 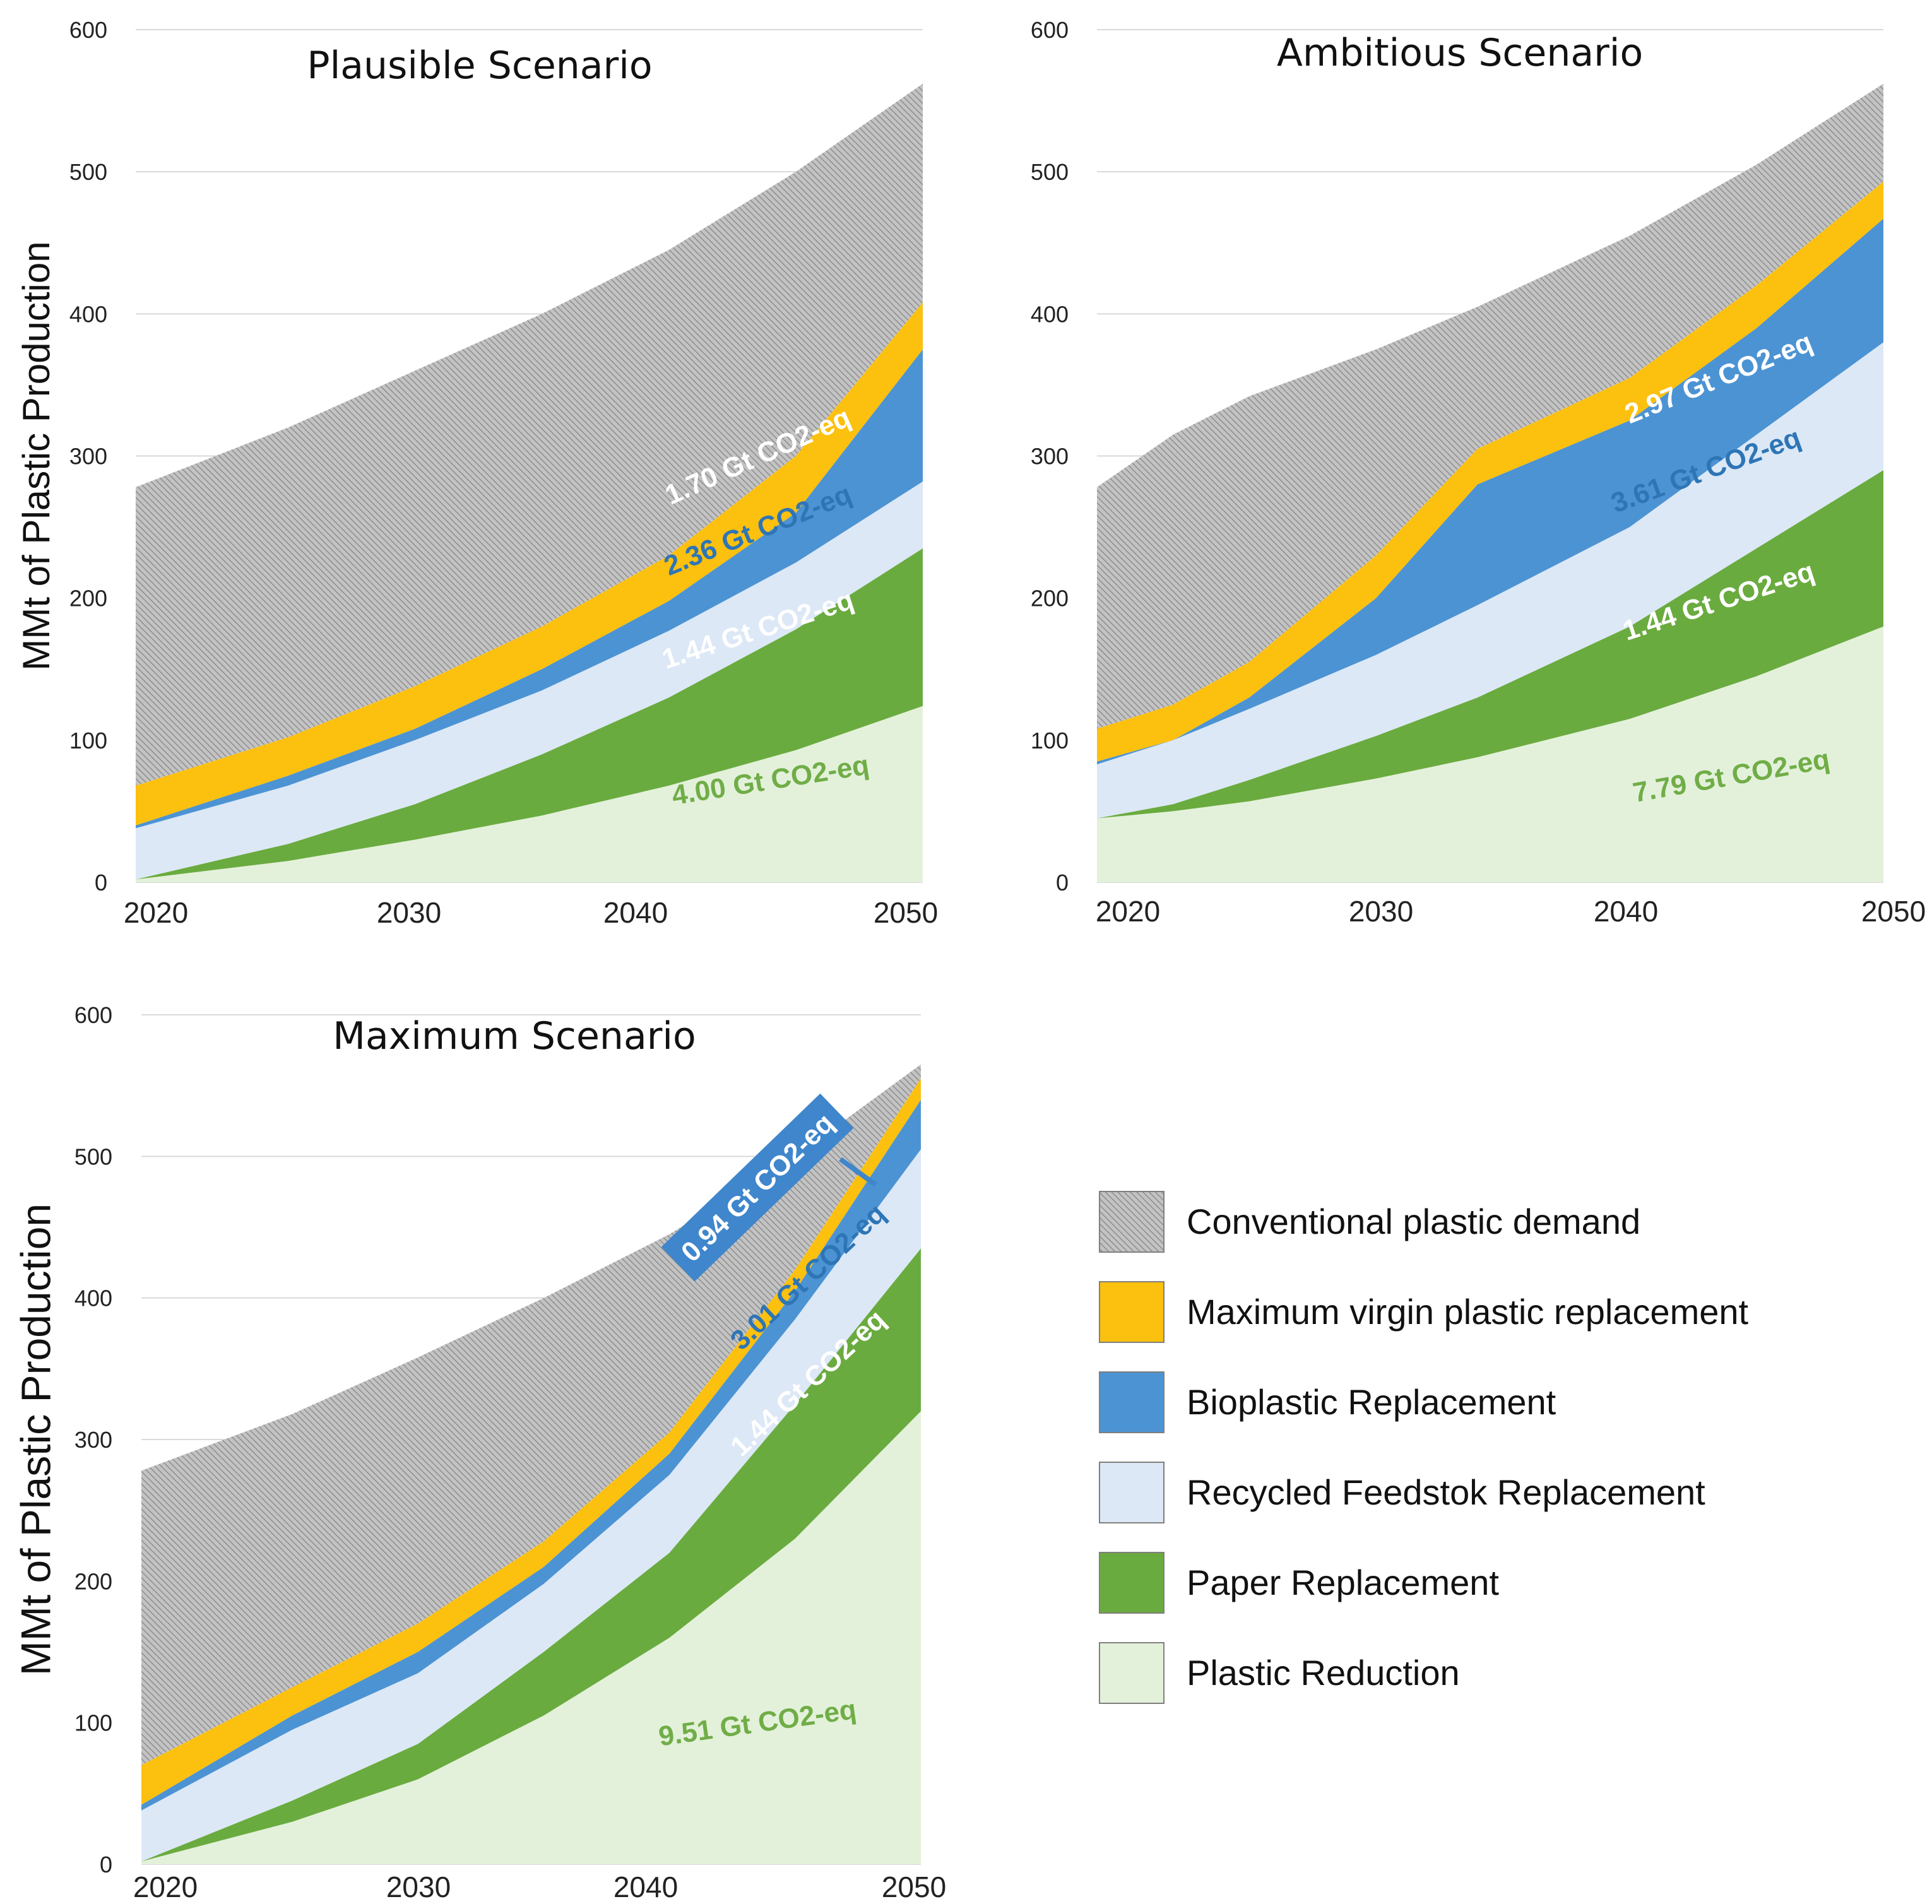 I want to click on legend-label: Bioplastic Replacement, so click(x=1372, y=1402).